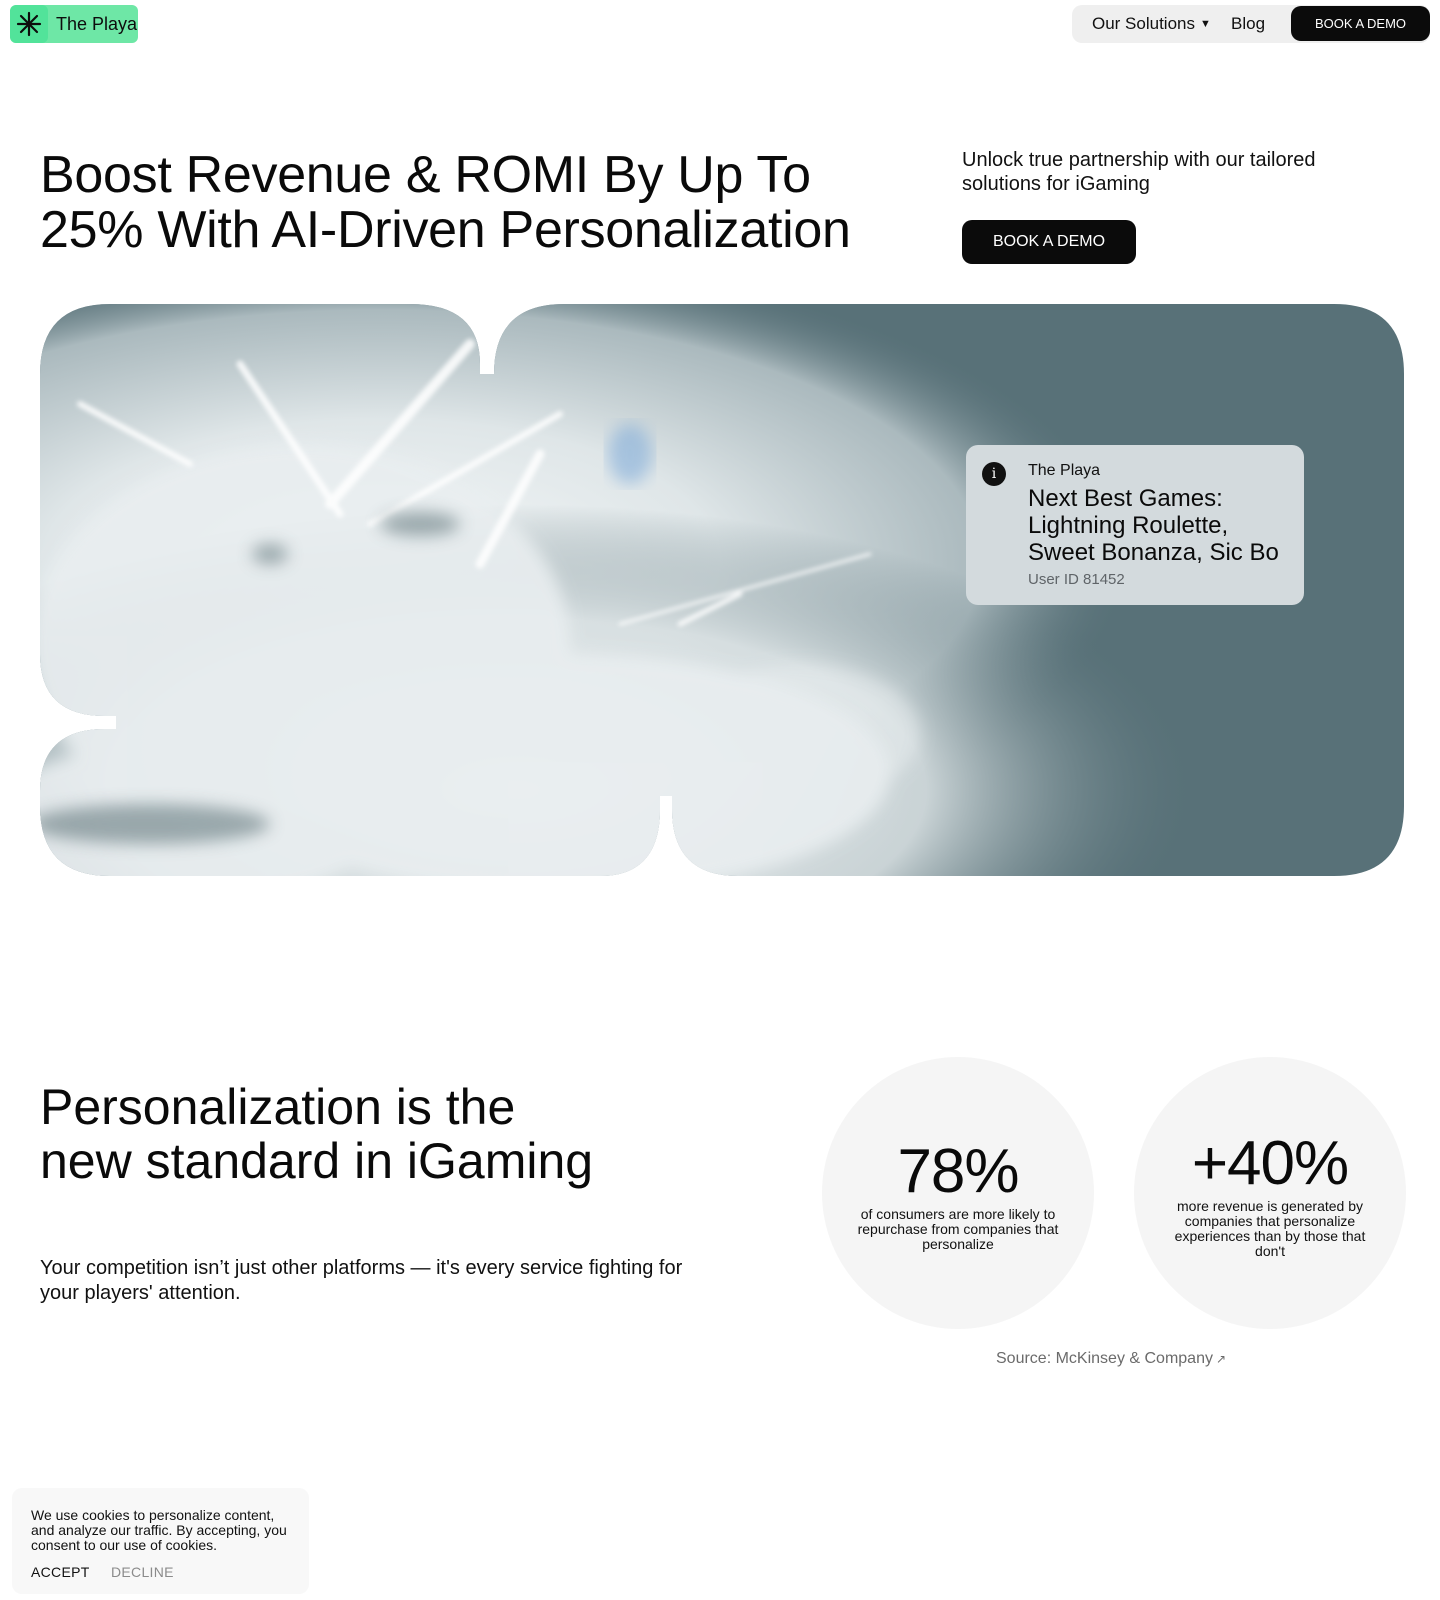 This screenshot has height=1600, width=1440. I want to click on nav-our-solutions: Our Solutions ▼, so click(1151, 24).